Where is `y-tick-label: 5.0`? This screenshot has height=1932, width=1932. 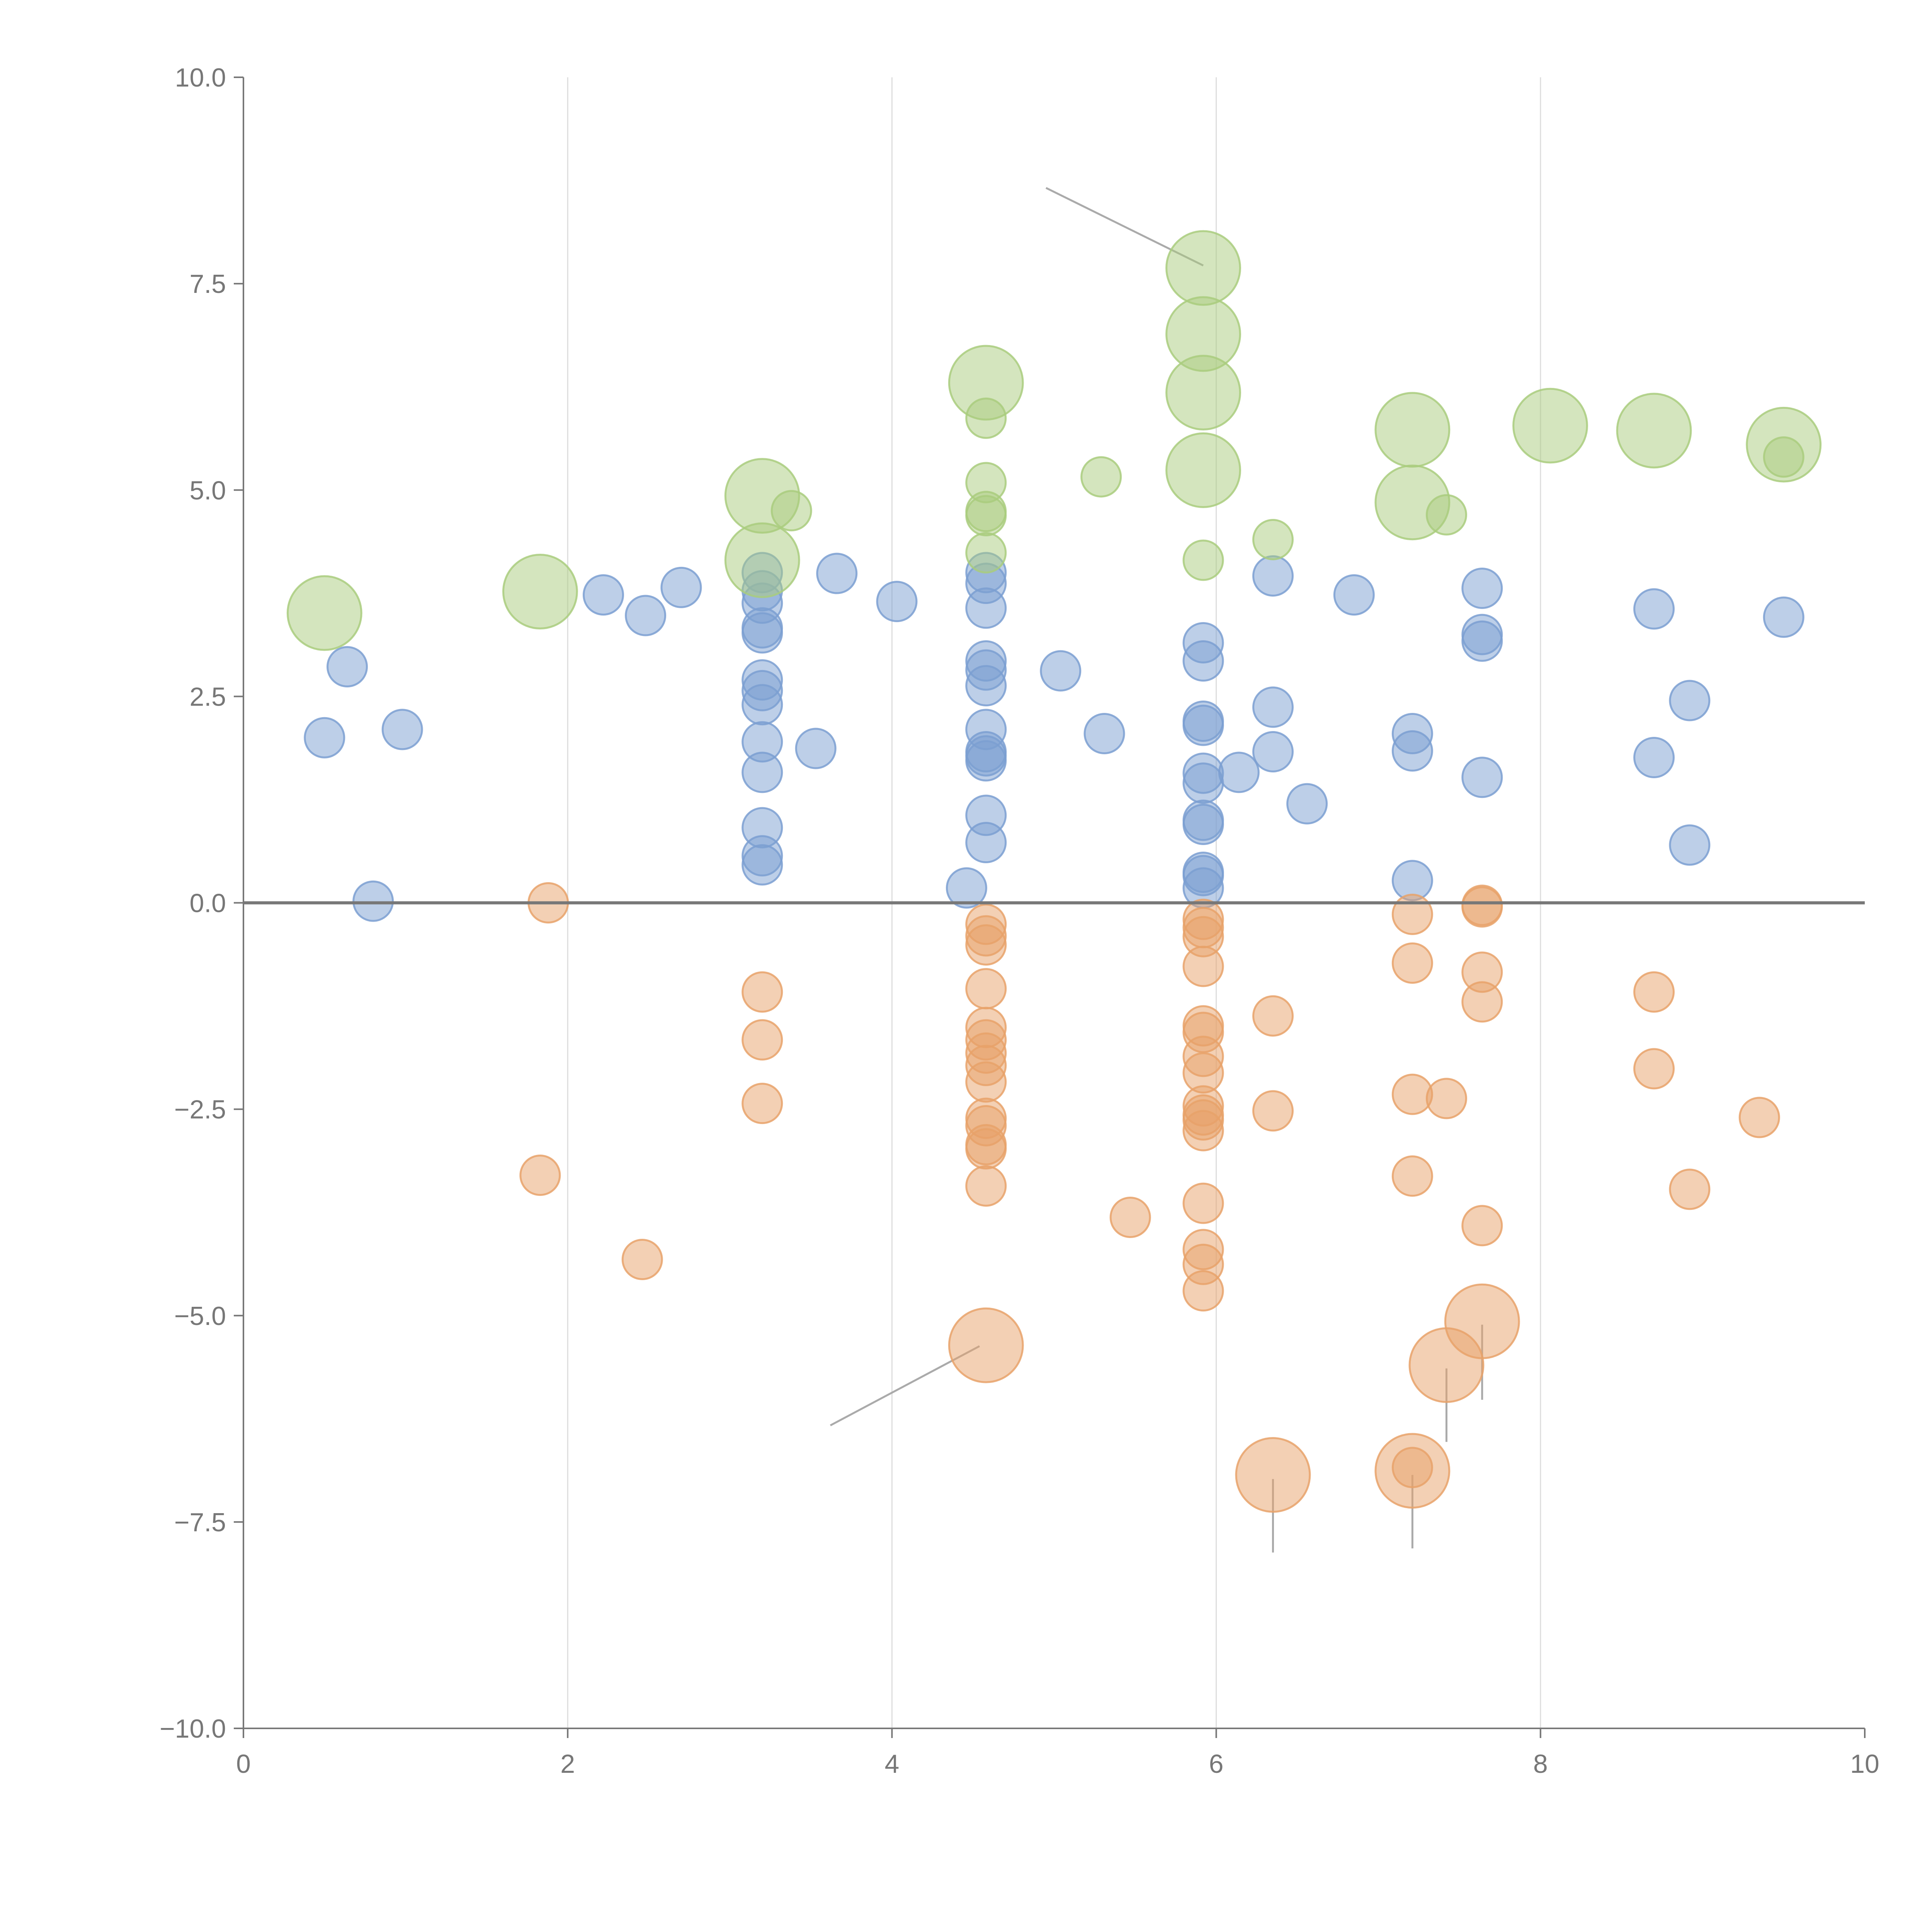
y-tick-label: 5.0 is located at coordinates (207, 491).